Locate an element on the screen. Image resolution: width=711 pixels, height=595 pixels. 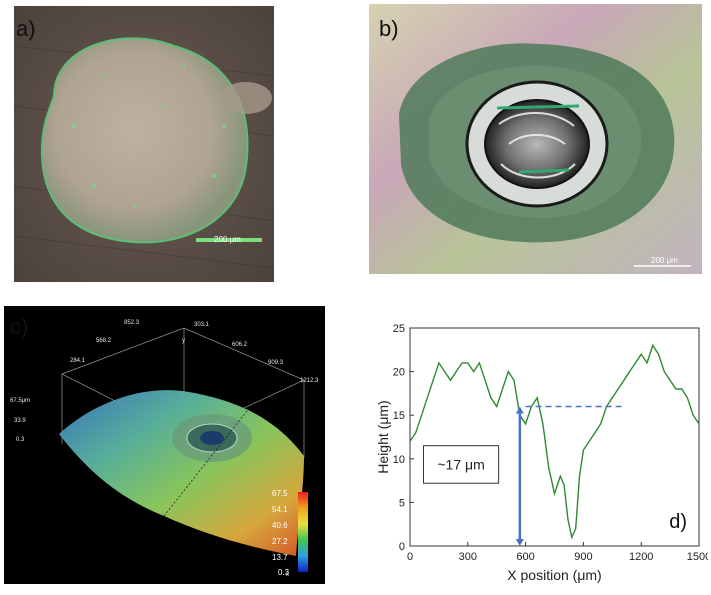
colorbar-label: 54.1 is located at coordinates (280, 509).